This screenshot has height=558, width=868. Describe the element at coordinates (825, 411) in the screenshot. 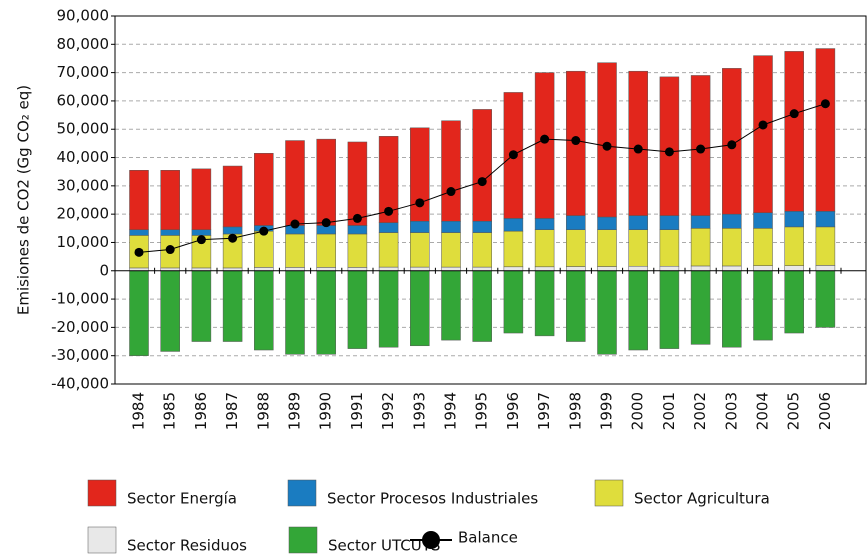

I see `x-tick-label: 2006` at that location.